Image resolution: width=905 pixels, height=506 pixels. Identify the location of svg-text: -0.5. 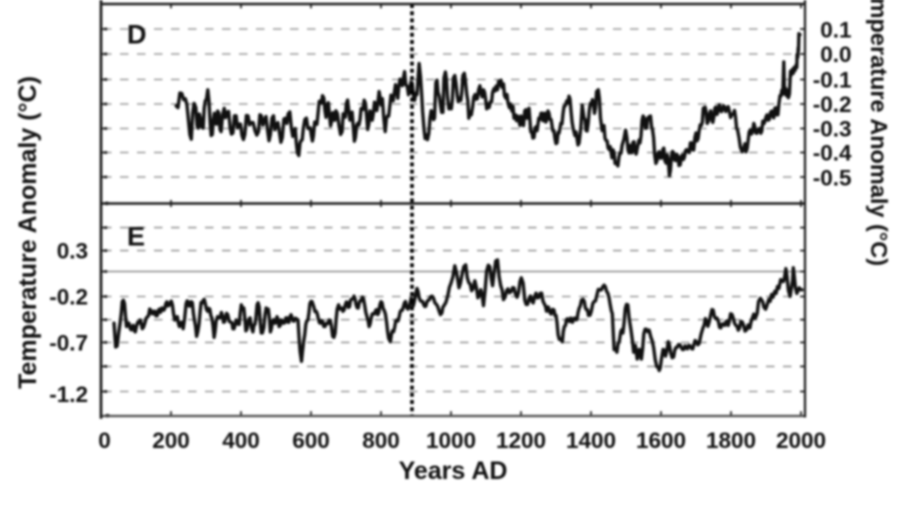
(832, 178).